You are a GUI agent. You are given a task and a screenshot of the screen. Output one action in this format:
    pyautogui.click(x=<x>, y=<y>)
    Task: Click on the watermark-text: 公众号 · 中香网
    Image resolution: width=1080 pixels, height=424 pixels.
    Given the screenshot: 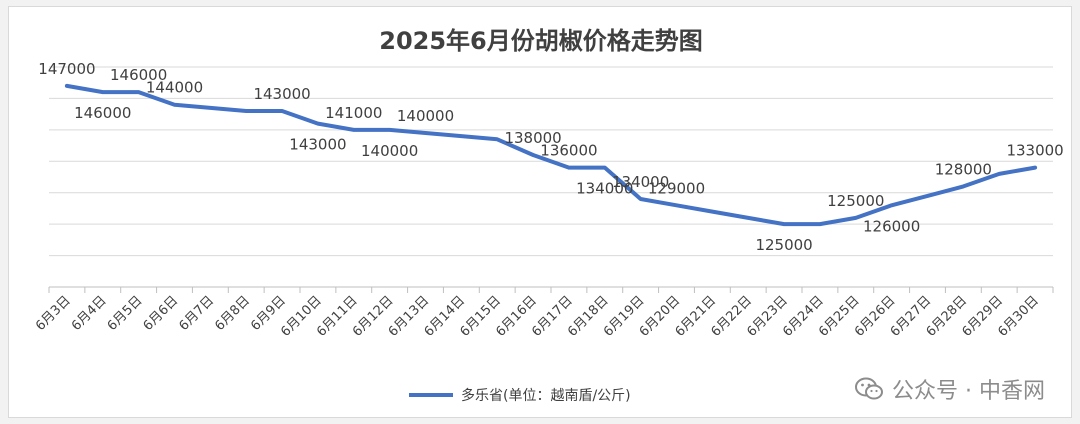 What is the action you would take?
    pyautogui.click(x=968, y=391)
    